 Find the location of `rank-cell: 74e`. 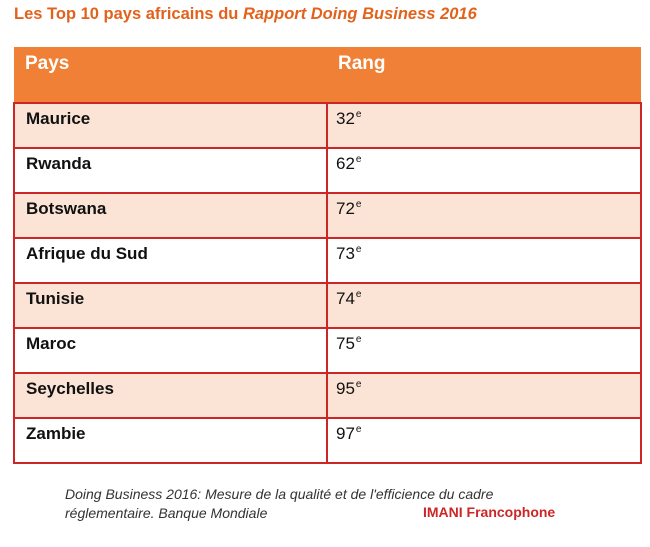

rank-cell: 74e is located at coordinates (484, 305).